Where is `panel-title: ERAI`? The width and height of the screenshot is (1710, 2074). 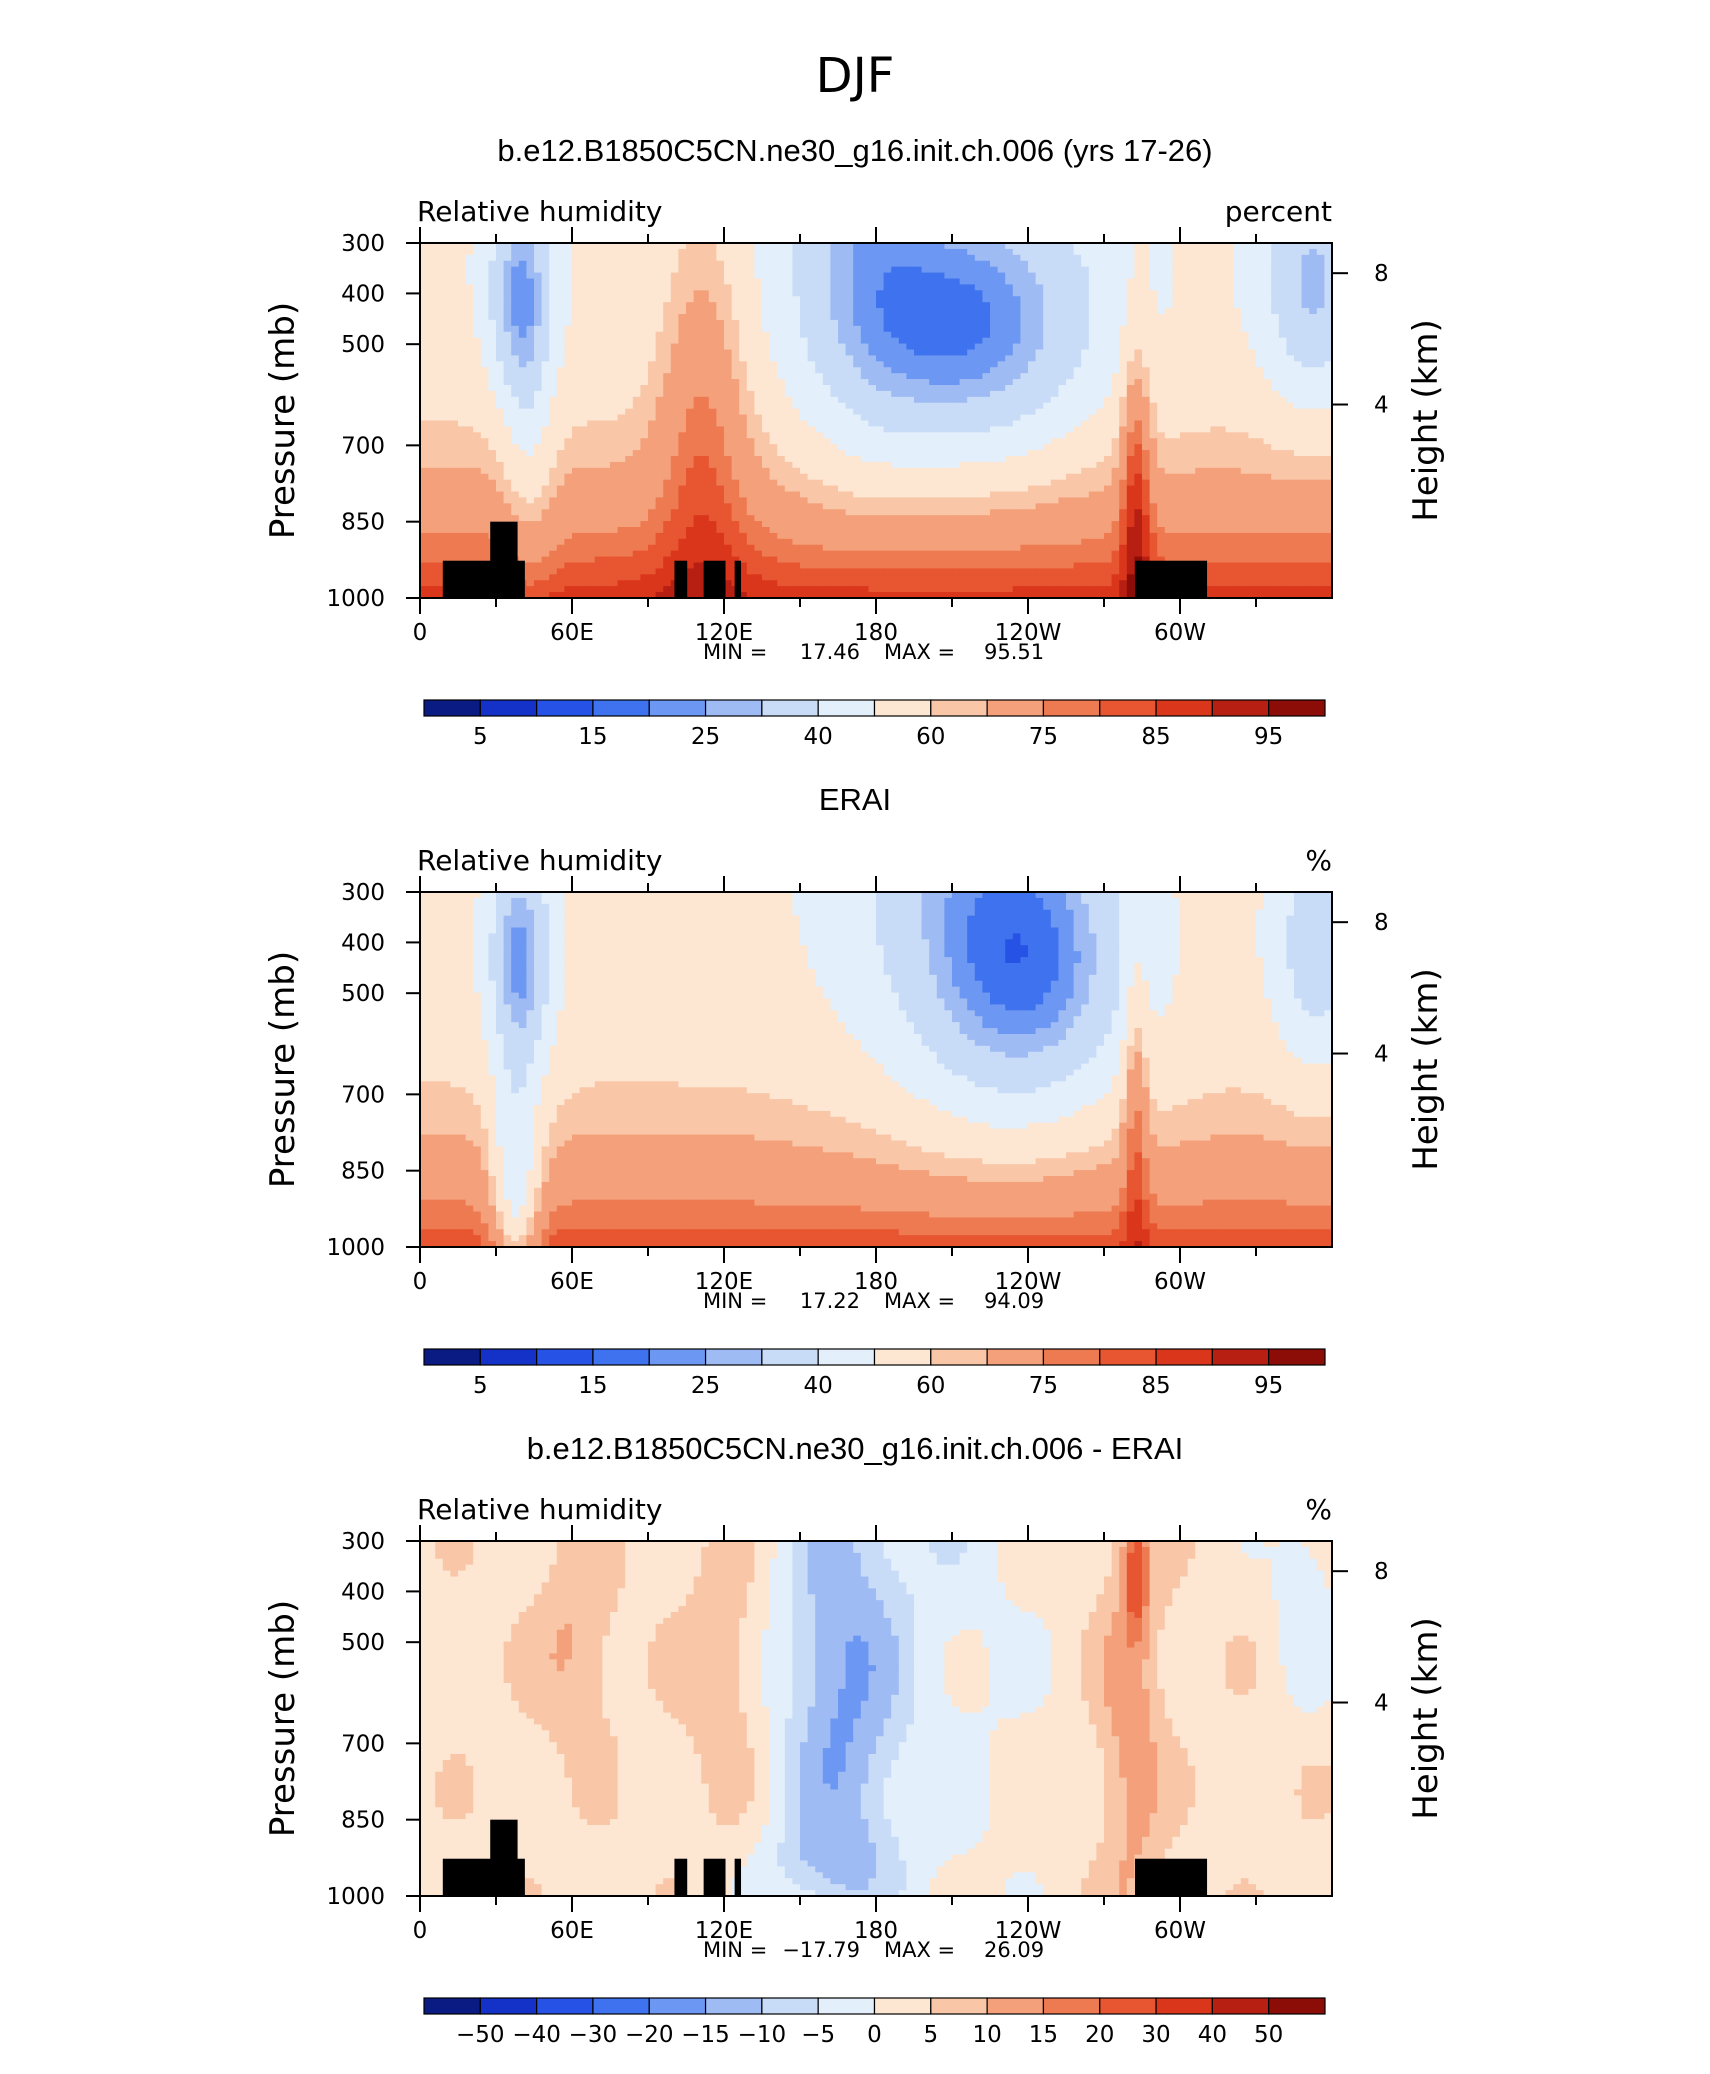 panel-title: ERAI is located at coordinates (855, 799).